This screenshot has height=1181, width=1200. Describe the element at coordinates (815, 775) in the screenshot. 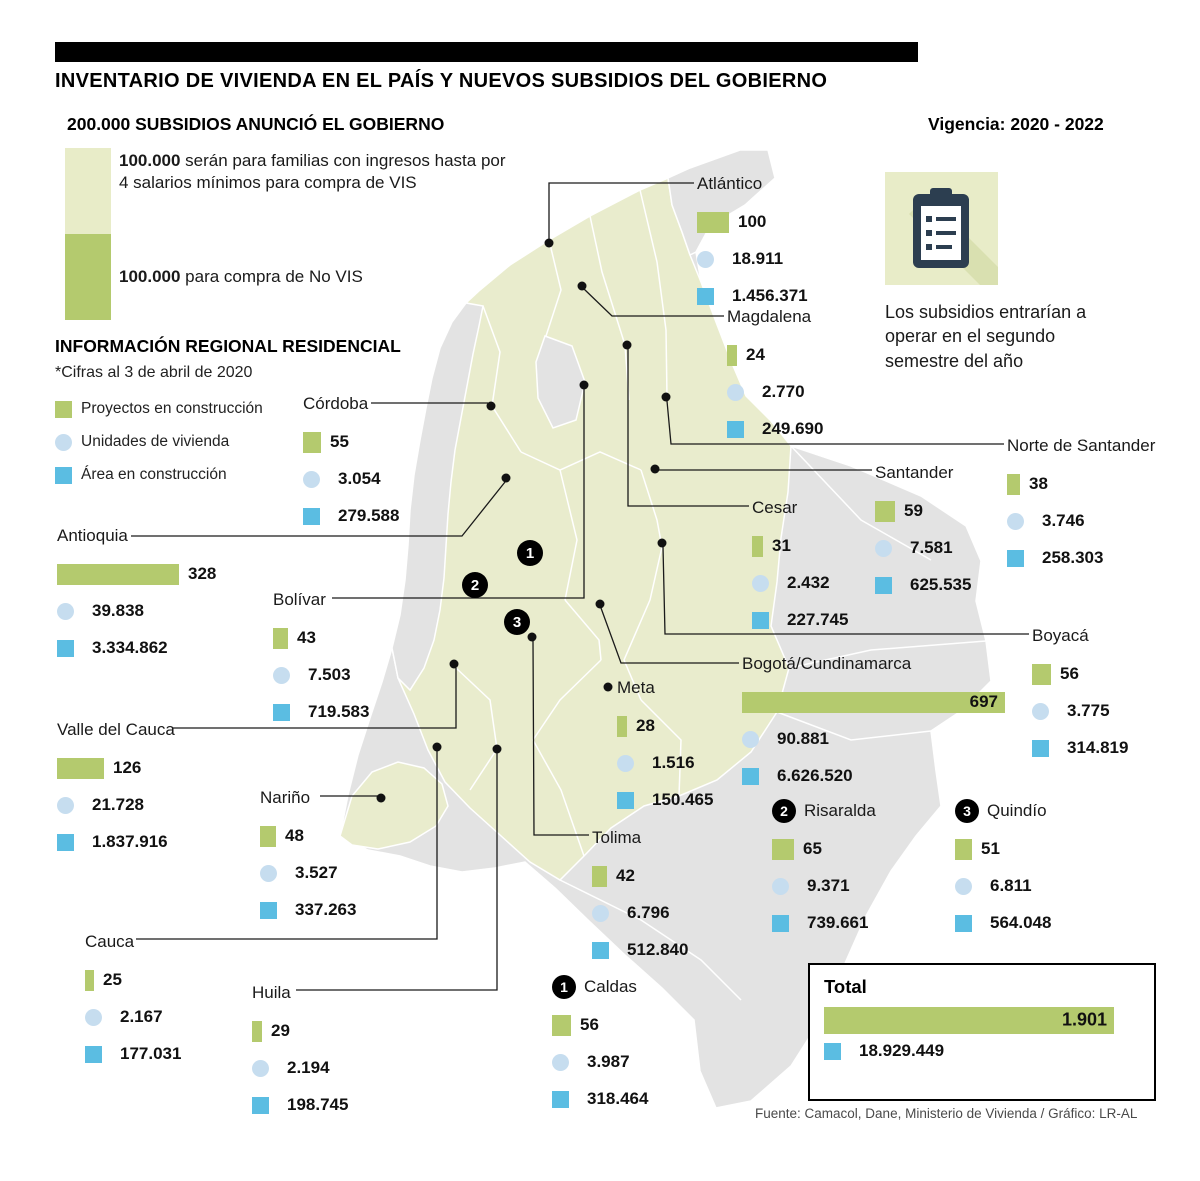

I see `area-value: 6.626.520` at that location.